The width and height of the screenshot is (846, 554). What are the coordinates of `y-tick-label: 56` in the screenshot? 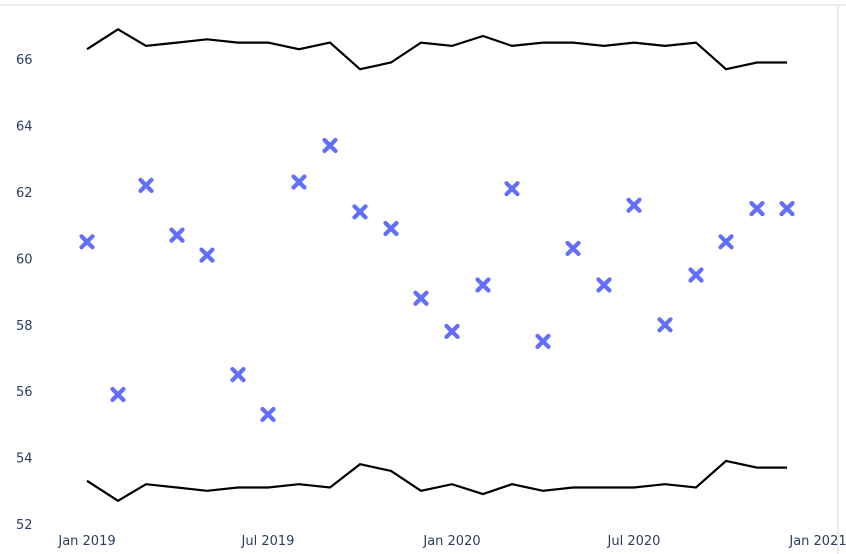 It's located at (24, 392).